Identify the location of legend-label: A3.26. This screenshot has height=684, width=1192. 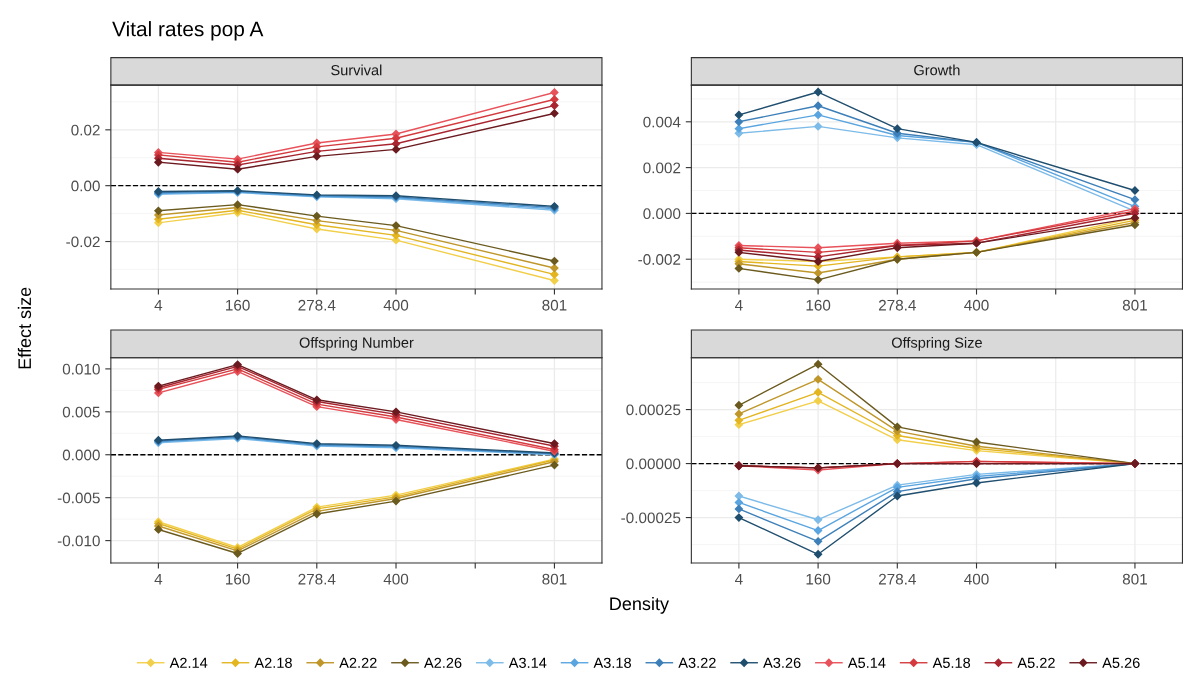
(782, 662).